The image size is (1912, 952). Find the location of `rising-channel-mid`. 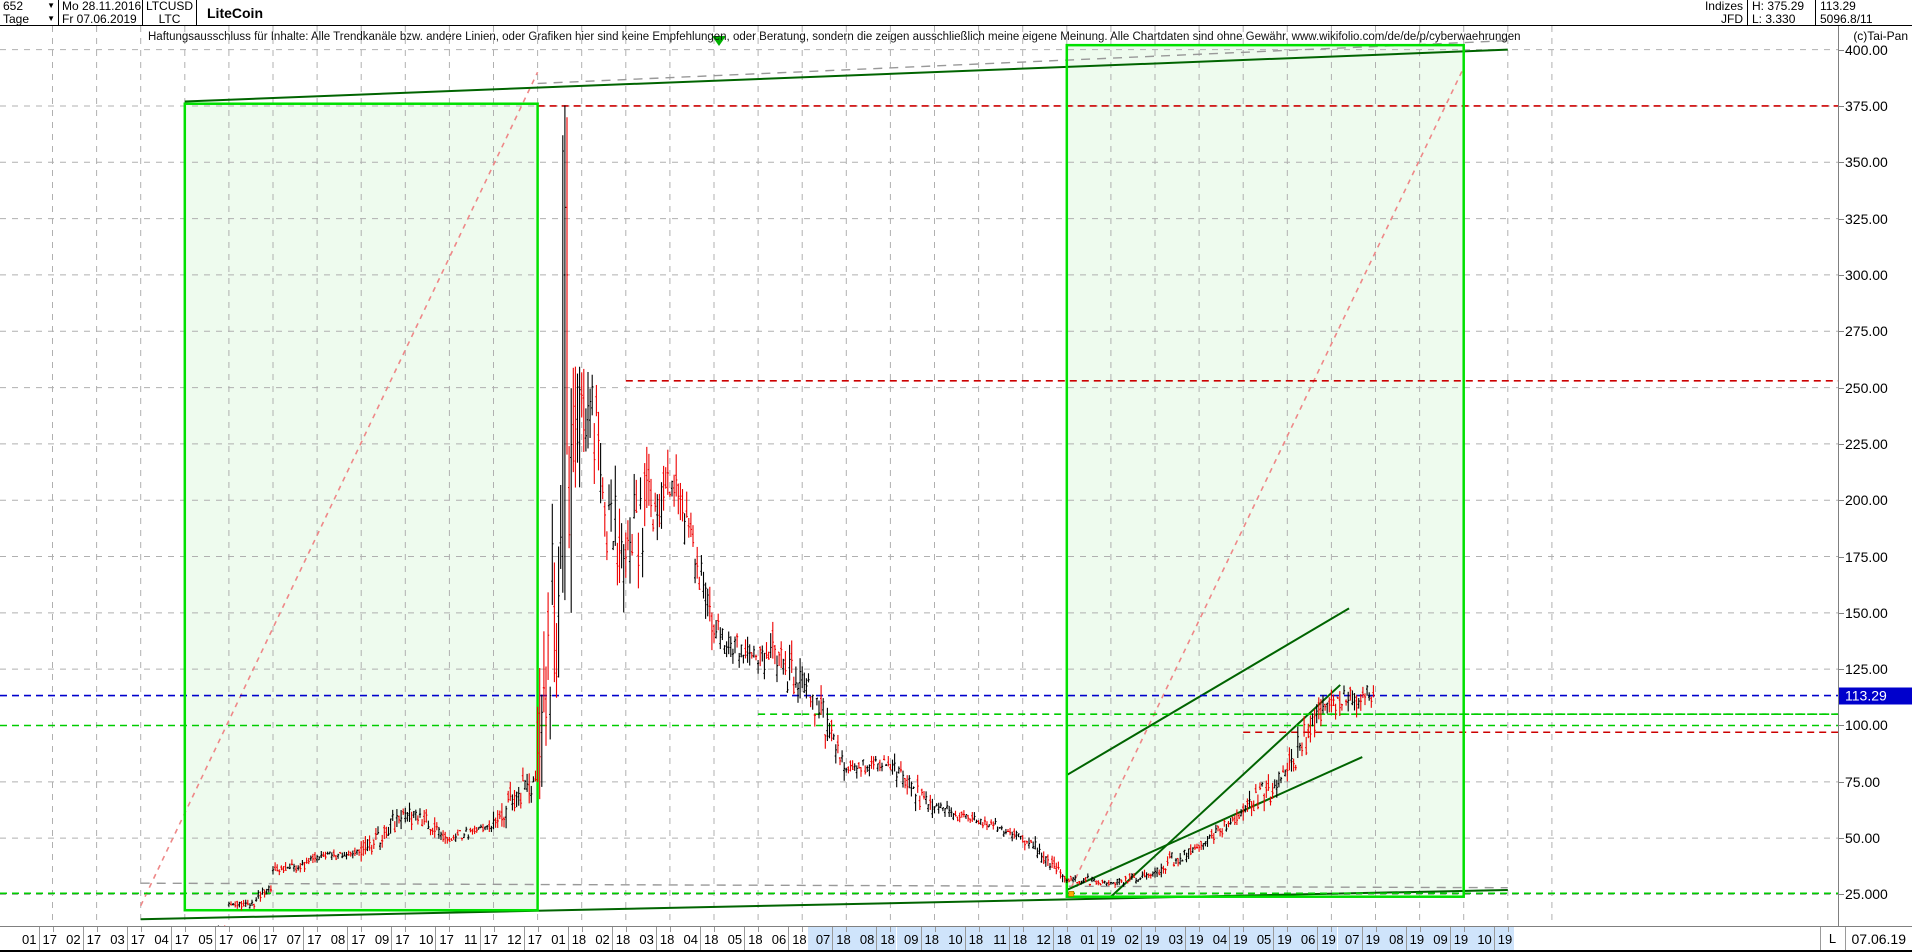

rising-channel-mid is located at coordinates (1225, 791).